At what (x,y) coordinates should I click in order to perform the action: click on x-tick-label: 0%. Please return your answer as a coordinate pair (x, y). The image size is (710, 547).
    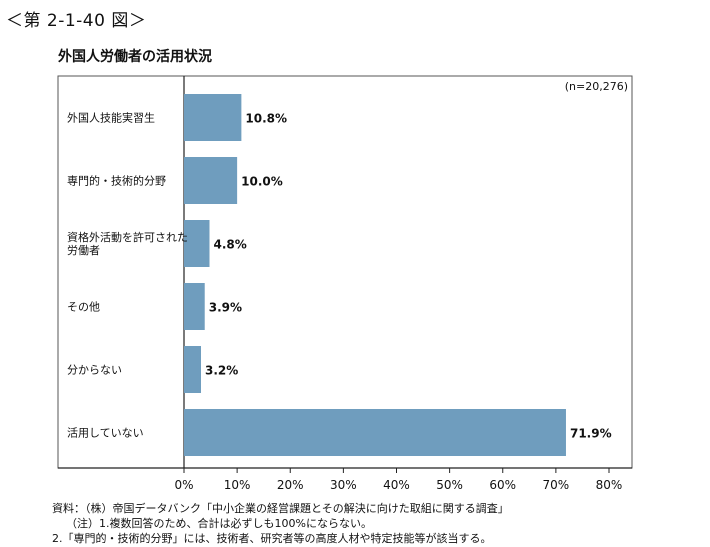
    Looking at the image, I should click on (183, 485).